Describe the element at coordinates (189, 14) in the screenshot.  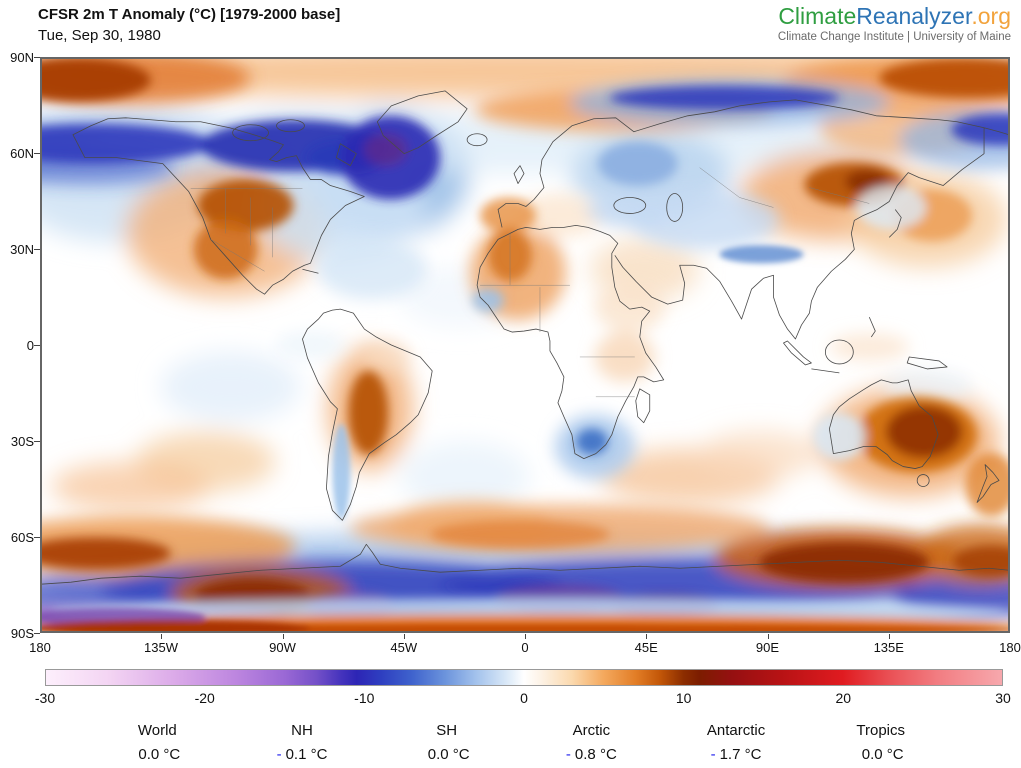
I see `page-title: CFSR 2m T Anomaly (°C) [1979-2000 base]` at that location.